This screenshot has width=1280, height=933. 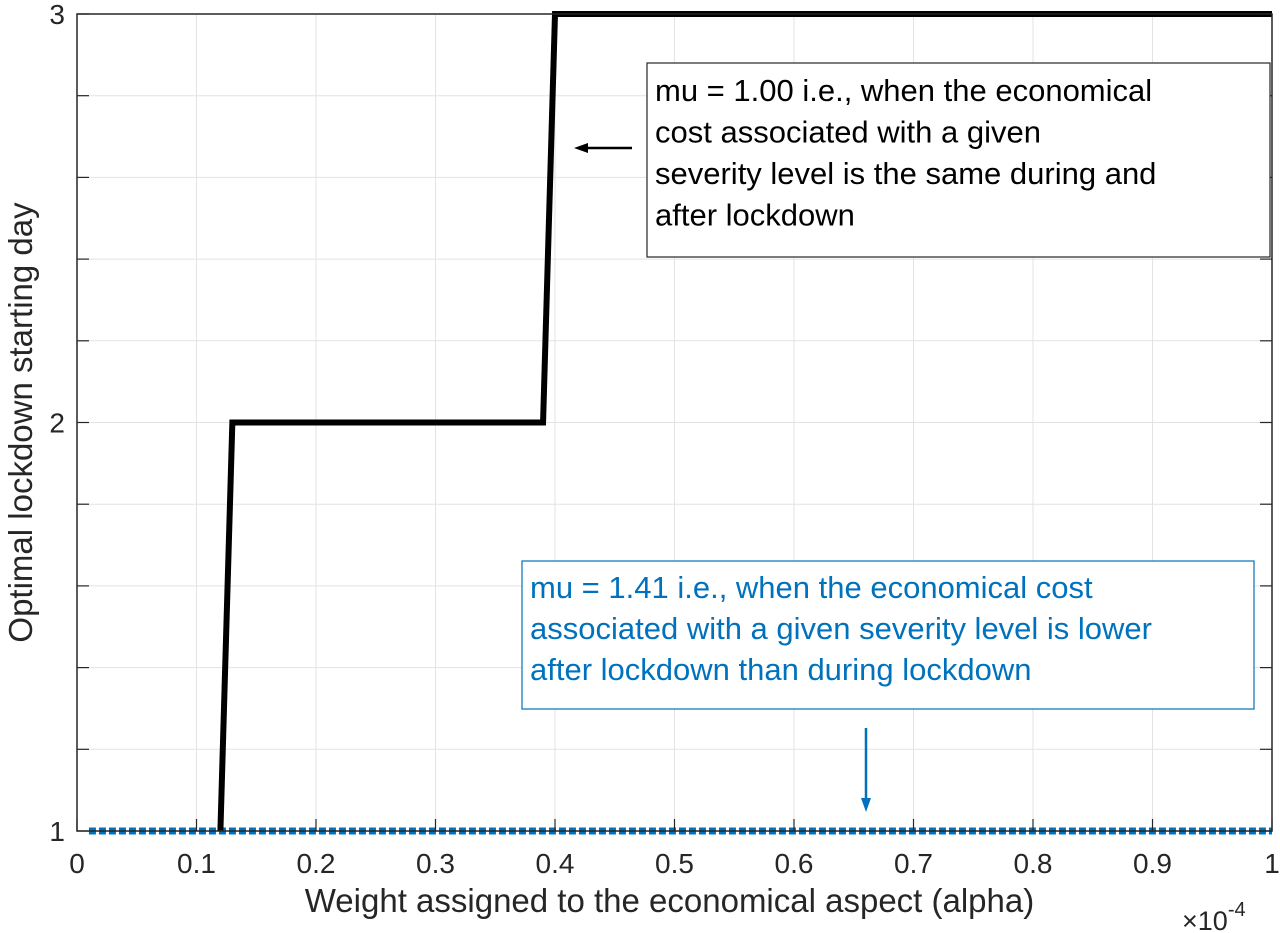 What do you see at coordinates (57, 15) in the screenshot?
I see `y-tick-label: 3` at bounding box center [57, 15].